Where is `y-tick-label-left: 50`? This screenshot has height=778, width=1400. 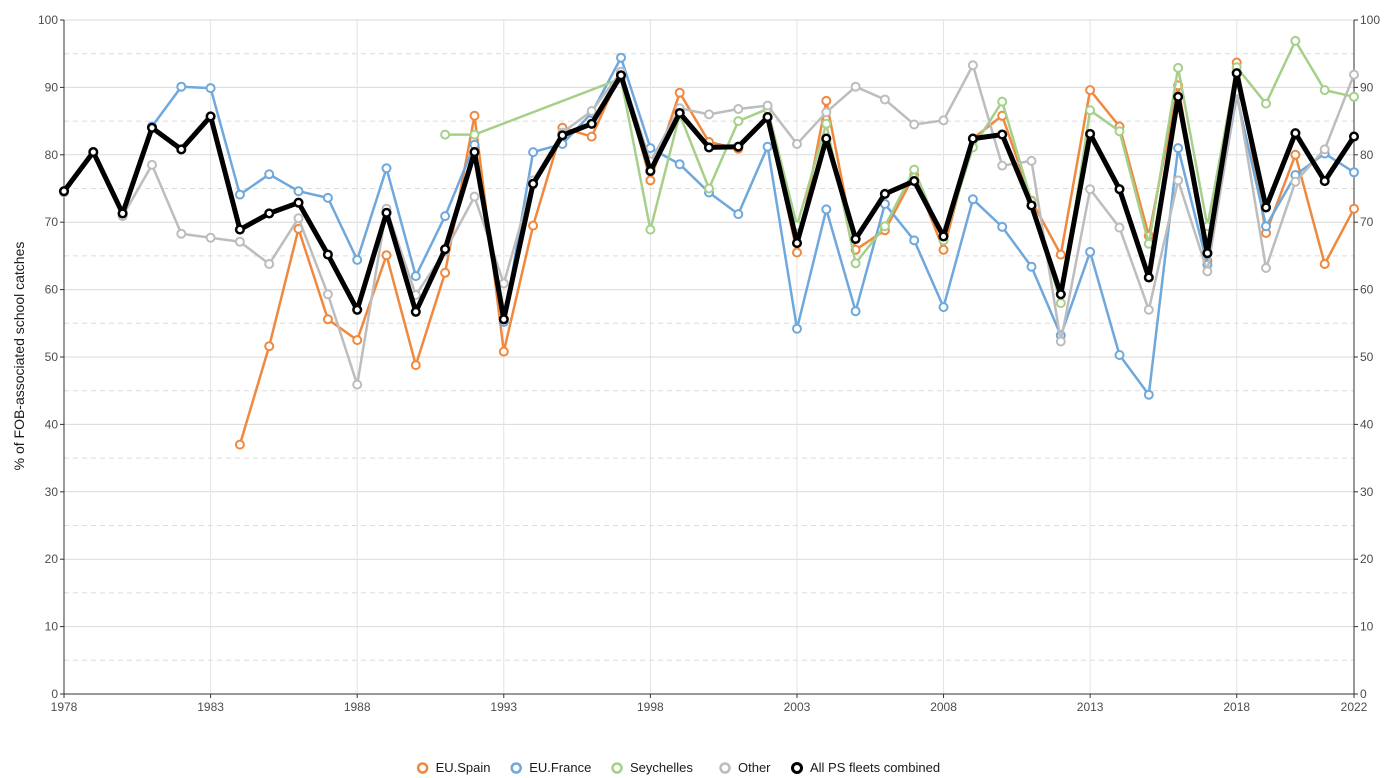 y-tick-label-left: 50 is located at coordinates (52, 357).